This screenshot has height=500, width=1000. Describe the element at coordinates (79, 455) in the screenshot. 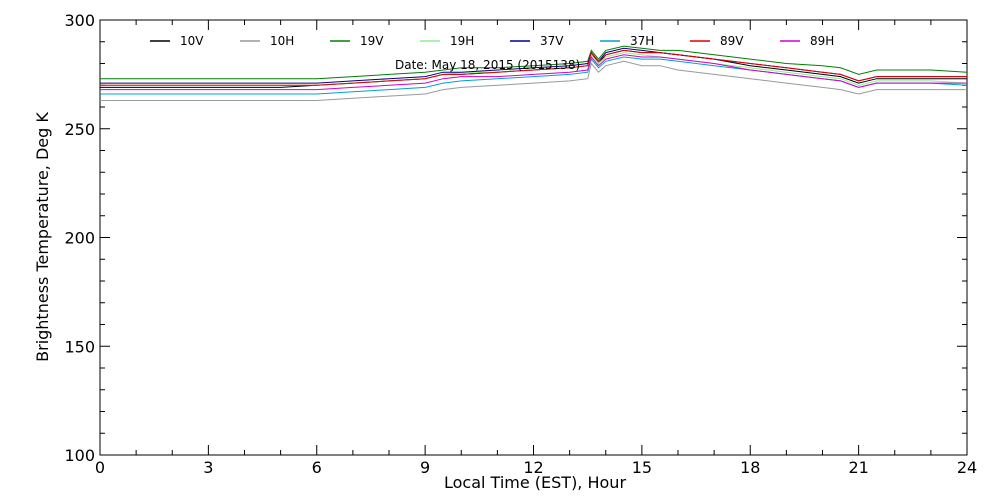

I see `y-tick-label: 100` at that location.